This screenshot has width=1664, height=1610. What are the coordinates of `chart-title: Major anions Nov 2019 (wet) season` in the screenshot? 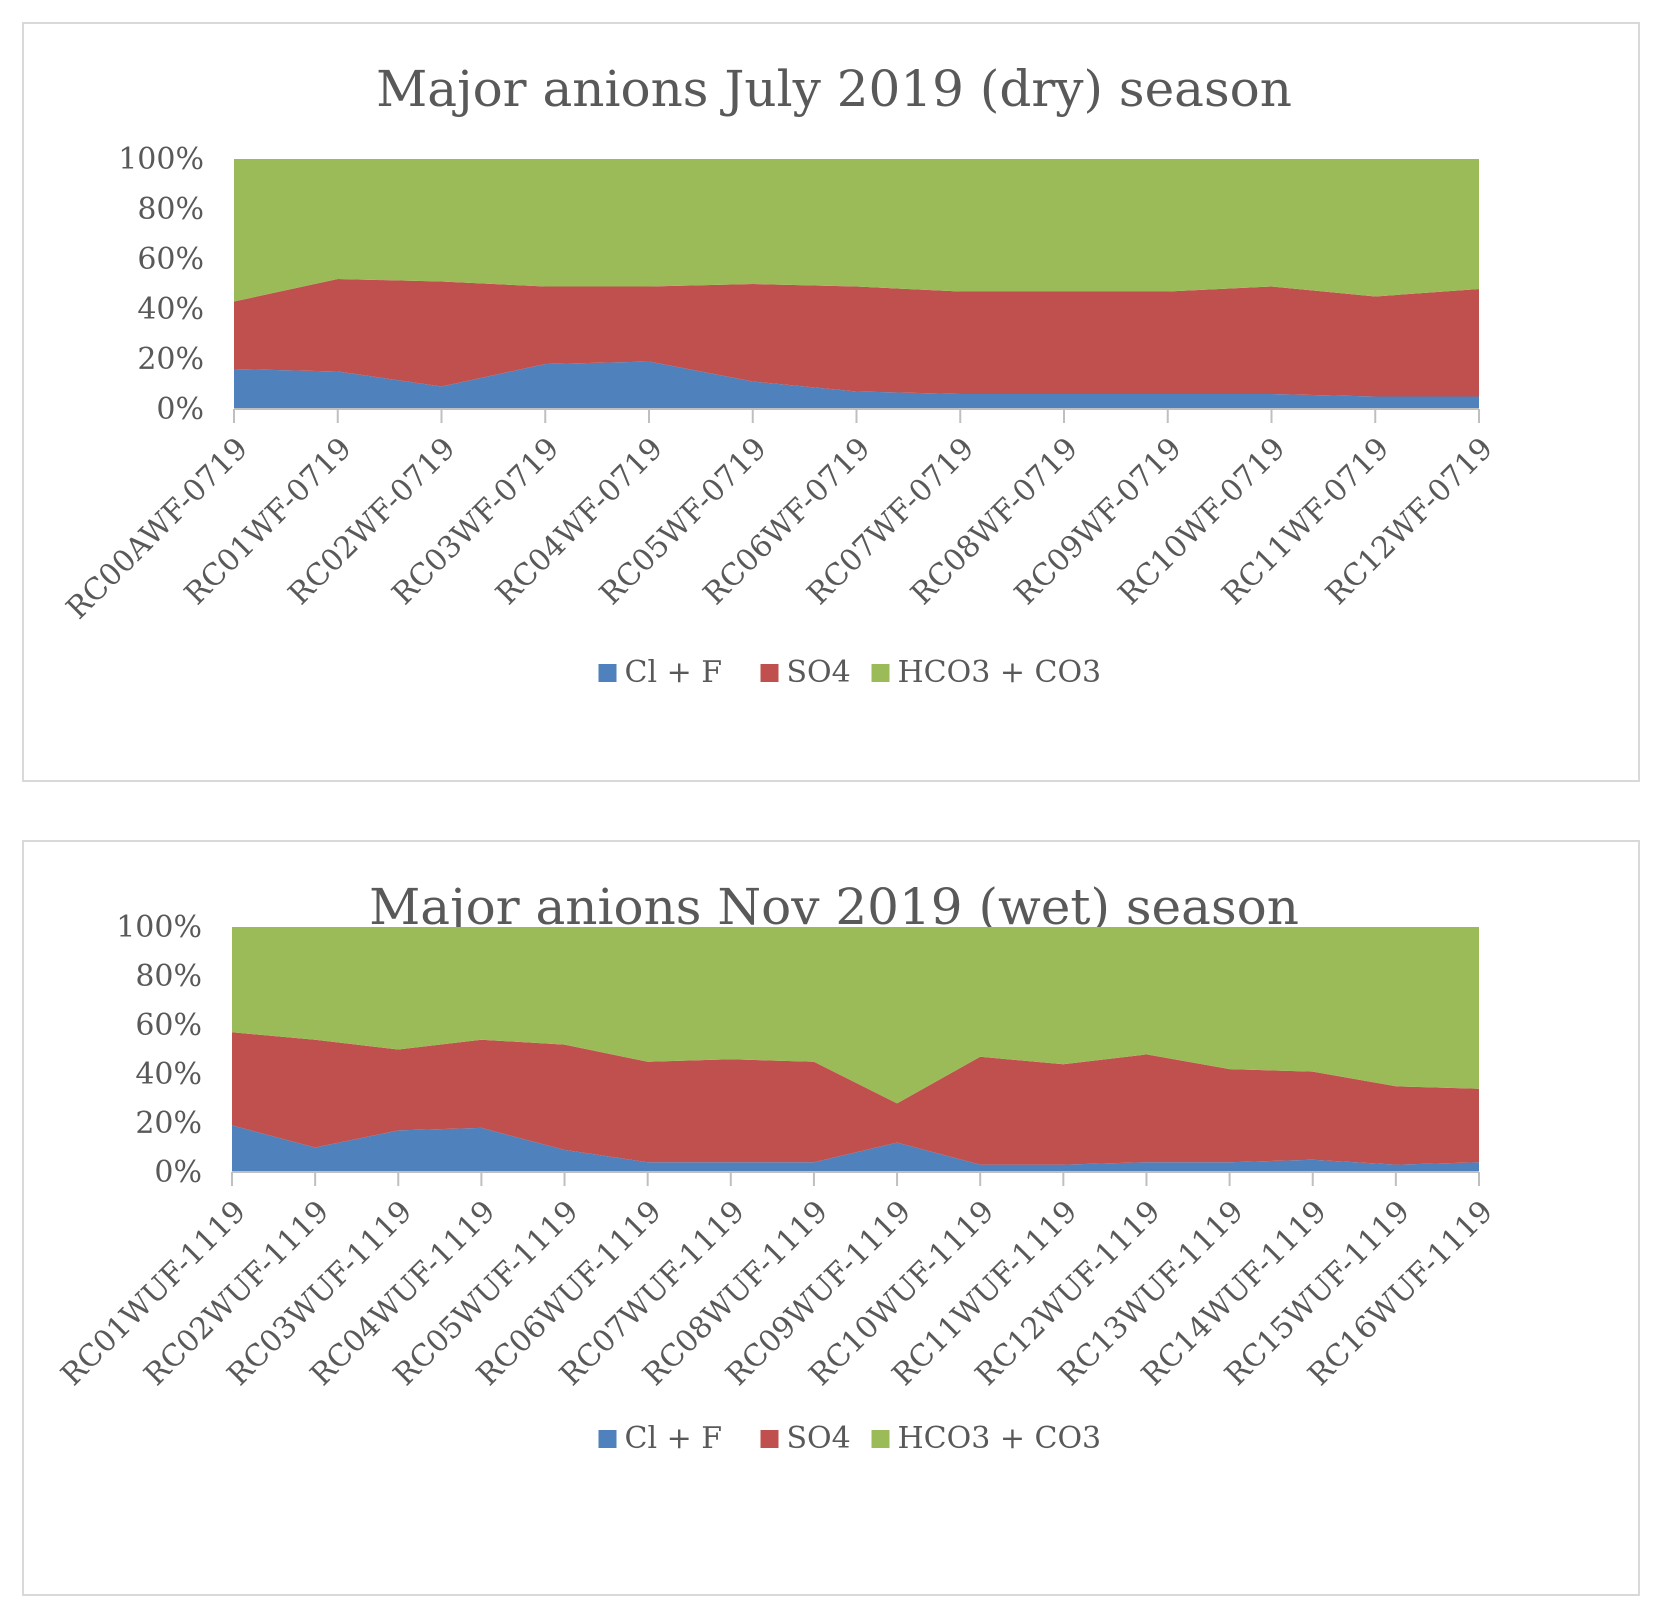 It's located at (834, 907).